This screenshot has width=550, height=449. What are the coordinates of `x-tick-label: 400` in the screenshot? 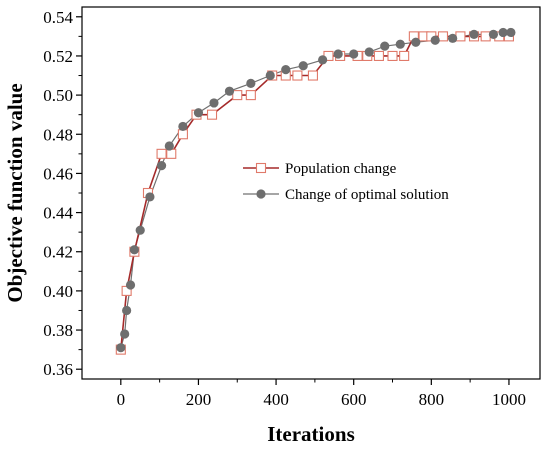 It's located at (276, 399).